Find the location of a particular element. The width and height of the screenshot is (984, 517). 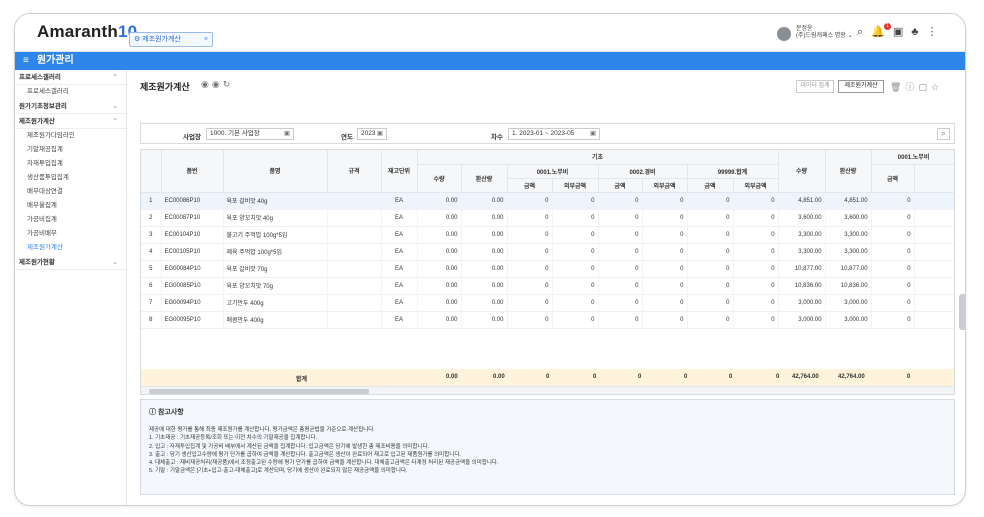

sidebar-item: 배부대상연결 is located at coordinates (45, 191).